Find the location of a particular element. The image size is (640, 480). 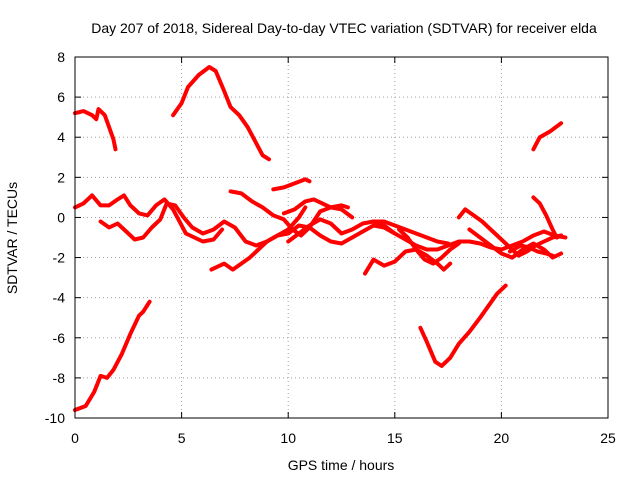

y-tick-label: 0 is located at coordinates (61, 217).